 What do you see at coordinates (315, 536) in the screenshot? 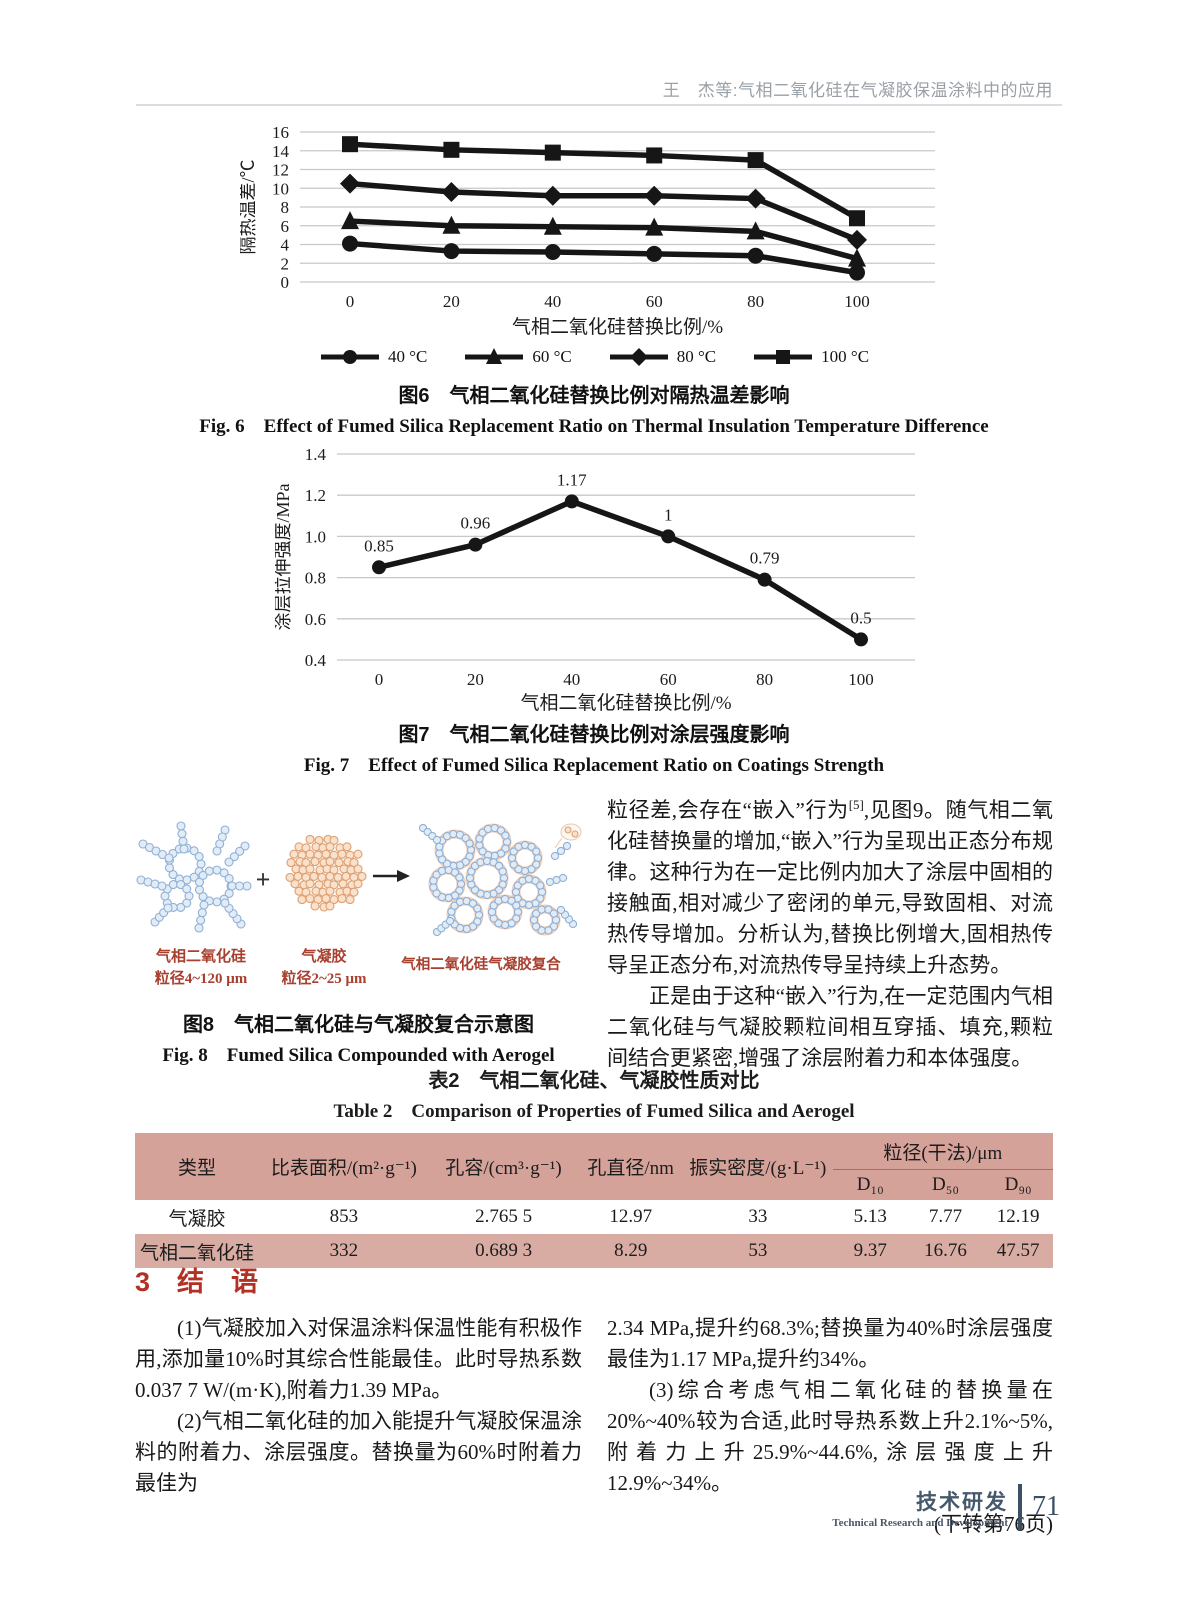
I see `y-tick-label: 1.0` at bounding box center [315, 536].